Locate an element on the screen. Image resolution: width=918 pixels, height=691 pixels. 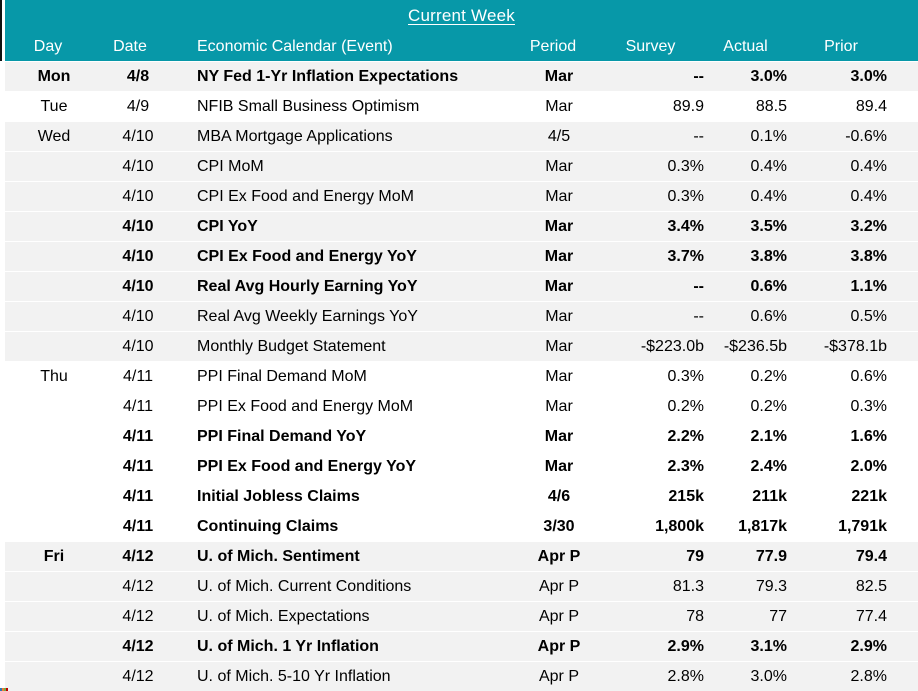
cell-day: Fri is located at coordinates (54, 556).